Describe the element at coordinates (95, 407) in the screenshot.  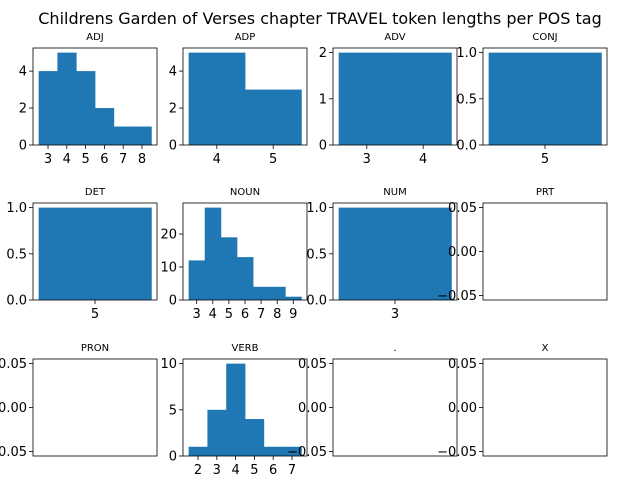
I see `subplot-9-frame` at that location.